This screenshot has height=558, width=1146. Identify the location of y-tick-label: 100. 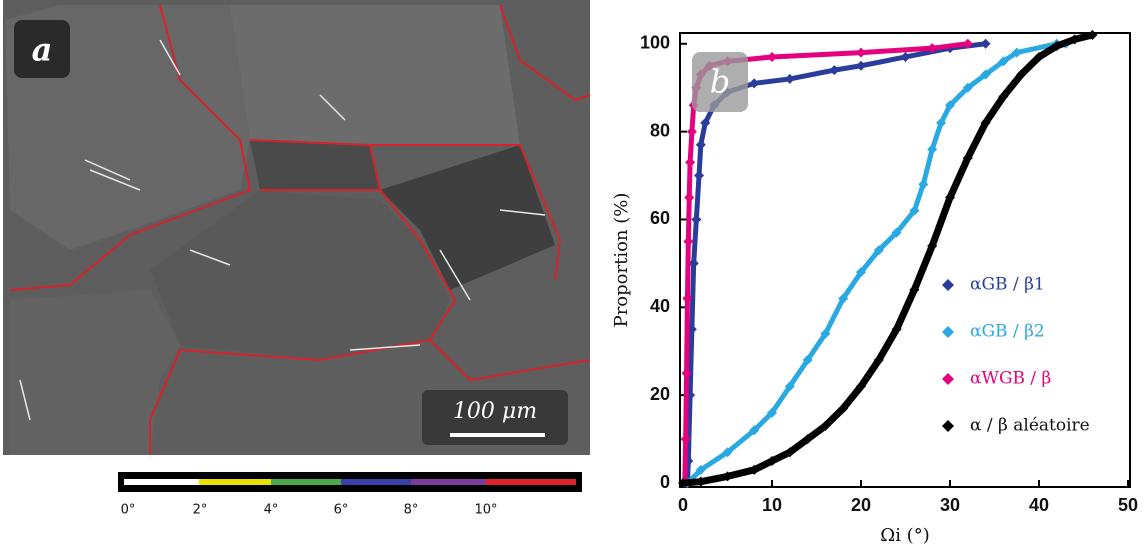
(655, 43).